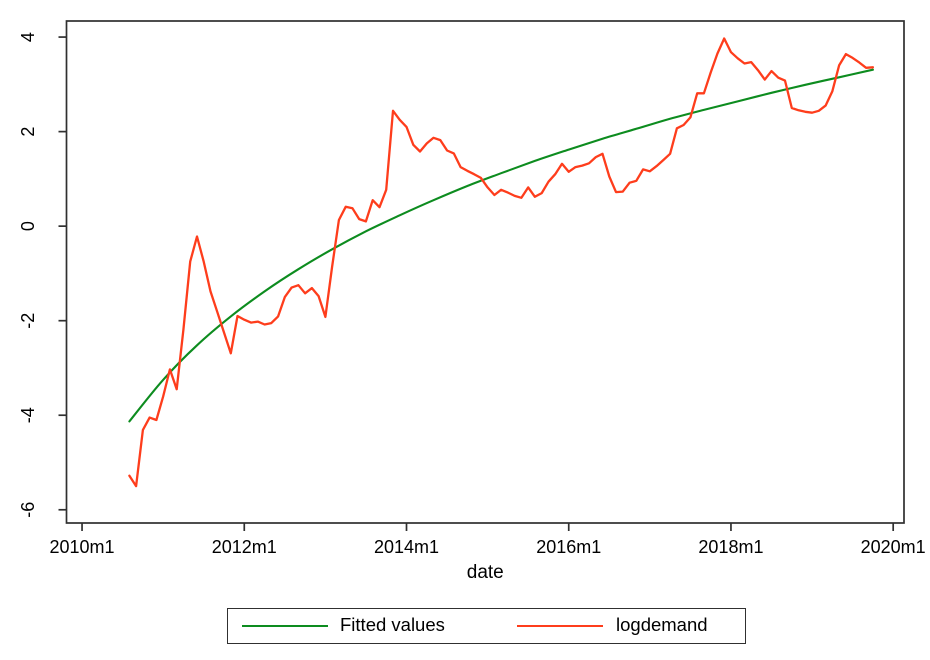  Describe the element at coordinates (893, 547) in the screenshot. I see `x-tick-label: 2020m1` at that location.